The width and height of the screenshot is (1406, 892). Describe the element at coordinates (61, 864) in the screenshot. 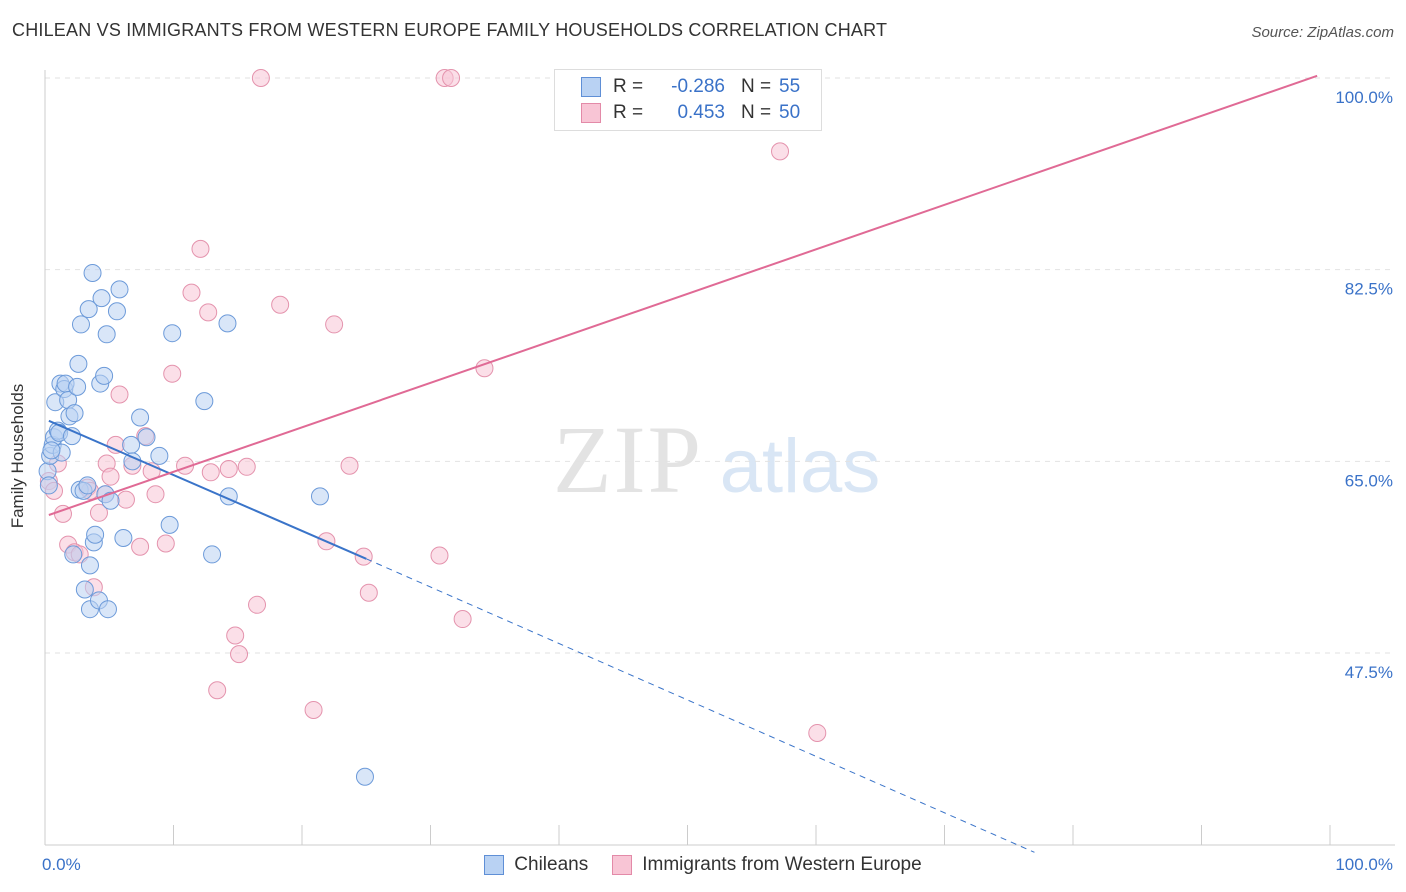

I see `x-tick-label: 0.0%` at that location.